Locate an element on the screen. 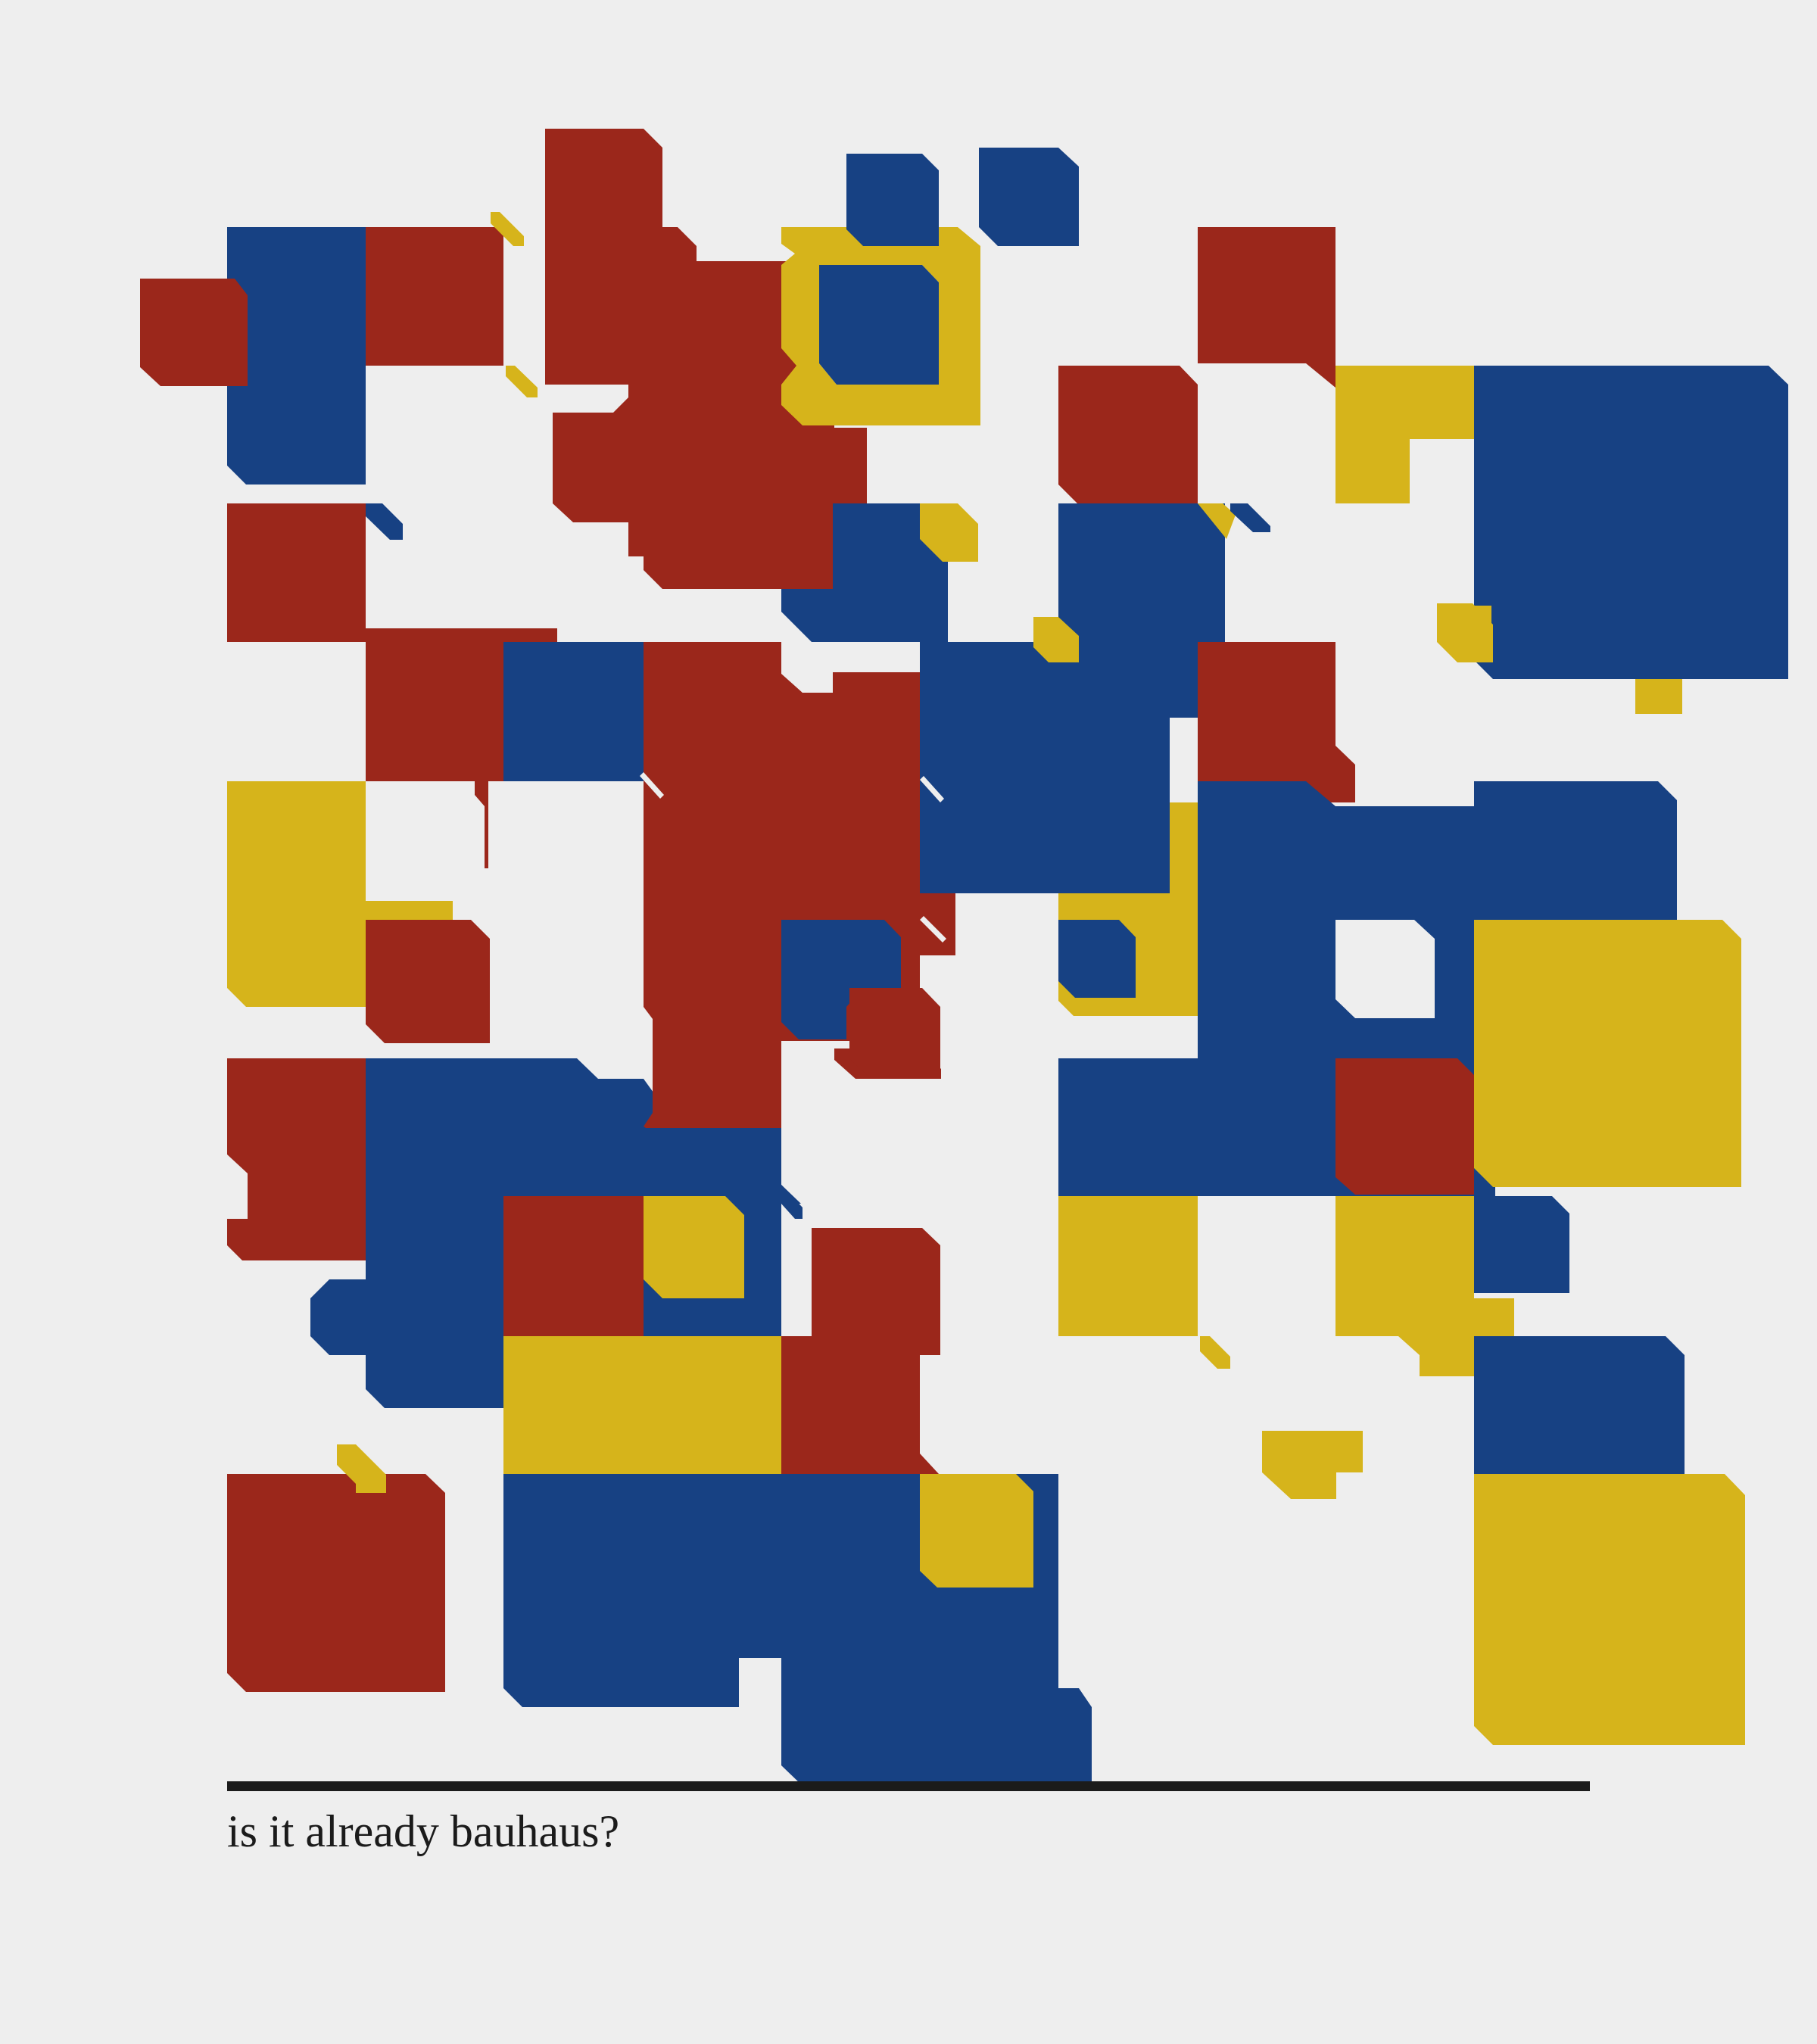 This screenshot has height=2044, width=1817. cut-outs is located at coordinates (900, 831).